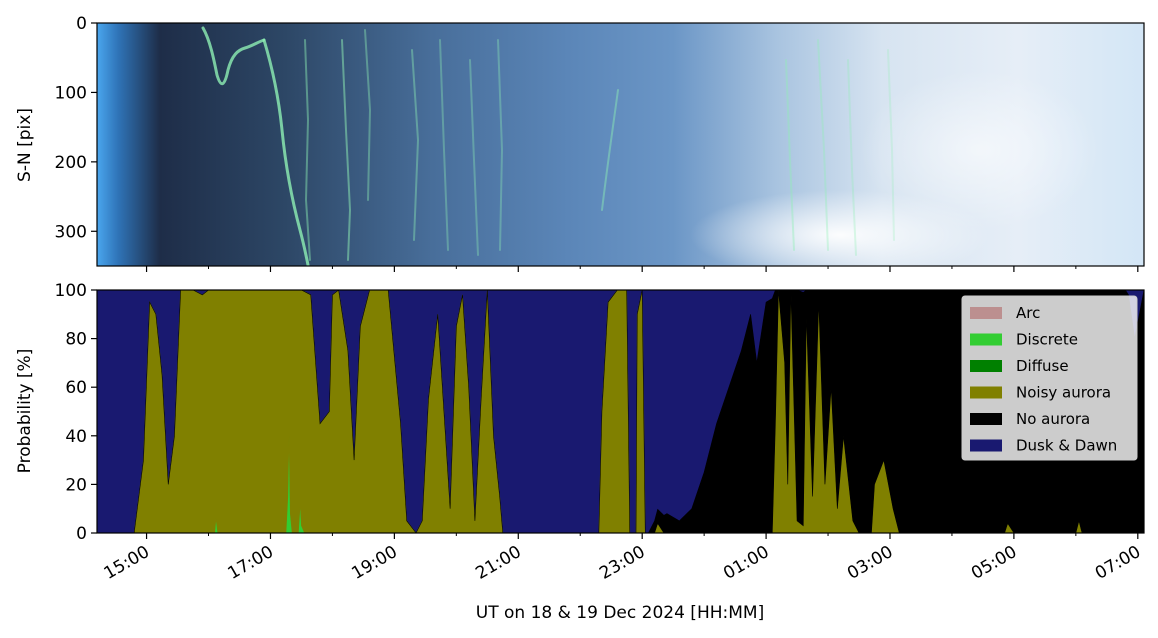 The image size is (1158, 638). Describe the element at coordinates (1053, 419) in the screenshot. I see `legend-label: No aurora` at that location.